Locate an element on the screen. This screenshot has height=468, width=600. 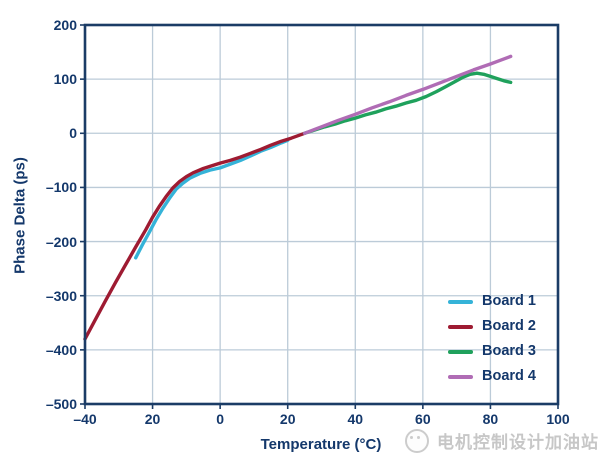
legend-label: Board 4 is located at coordinates (509, 376).